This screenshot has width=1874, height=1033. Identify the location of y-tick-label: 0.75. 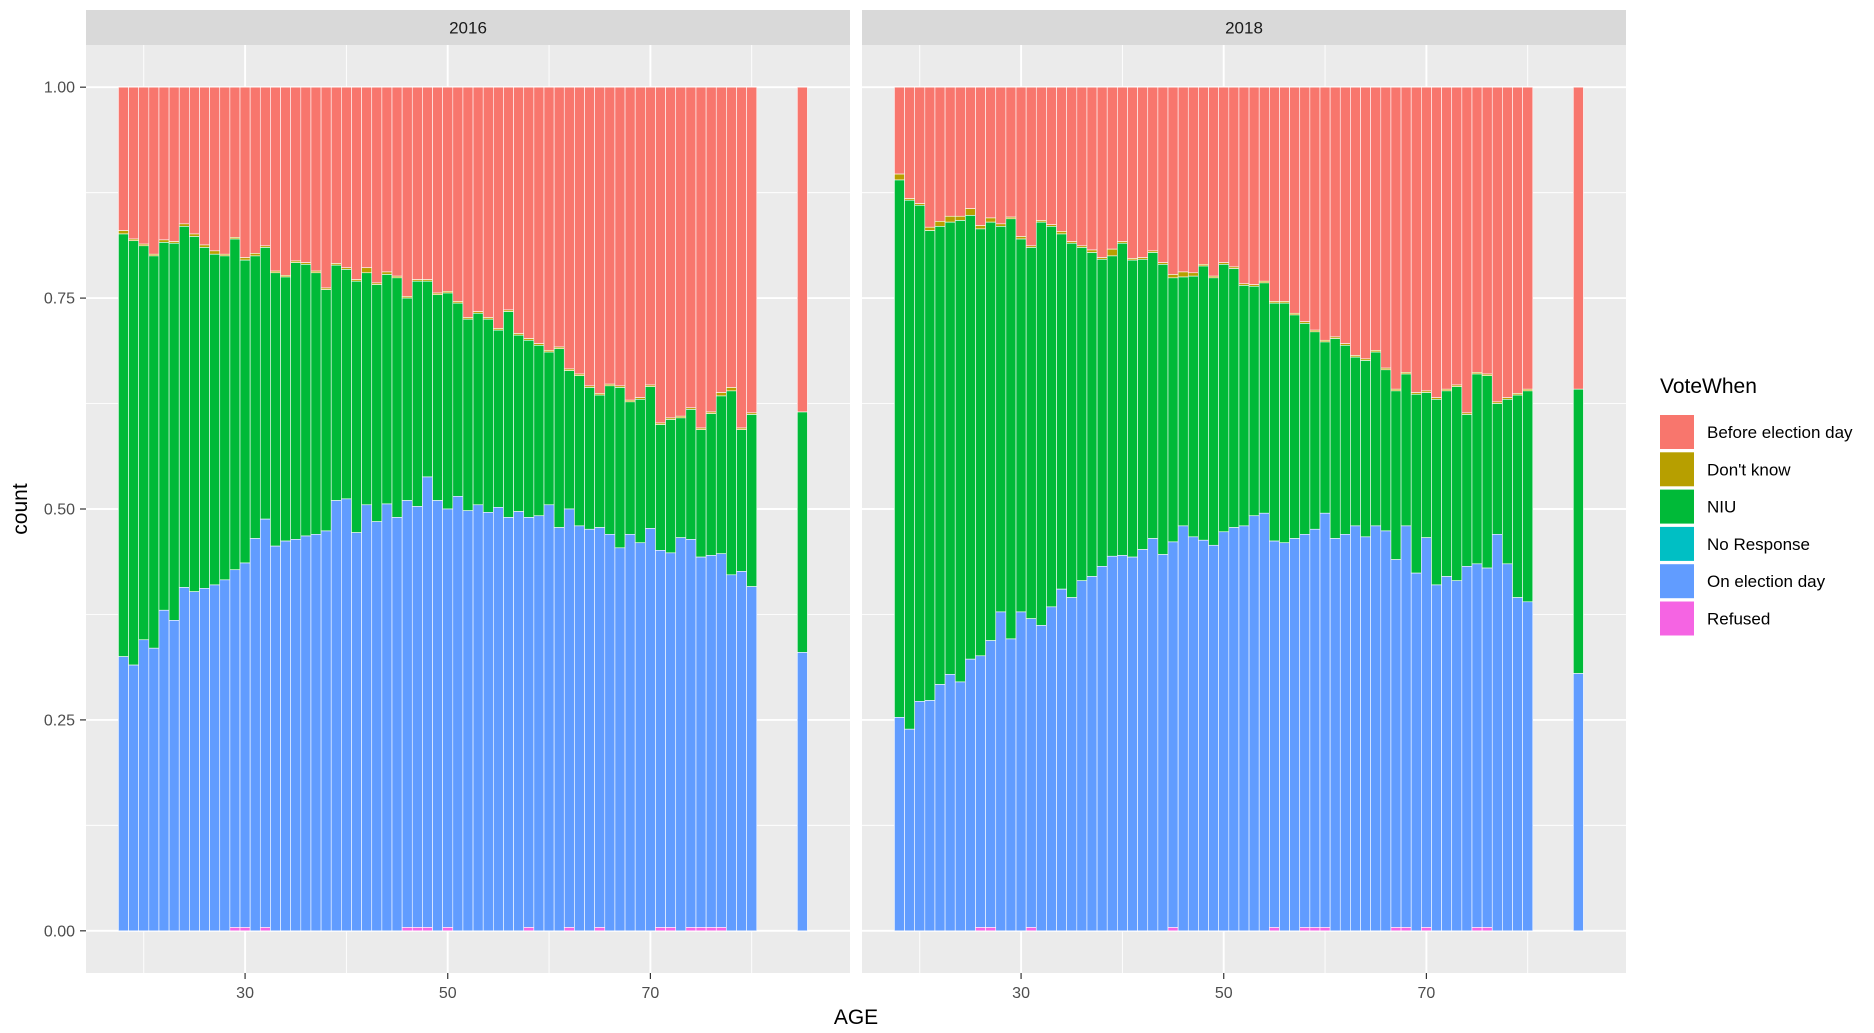
(59, 299).